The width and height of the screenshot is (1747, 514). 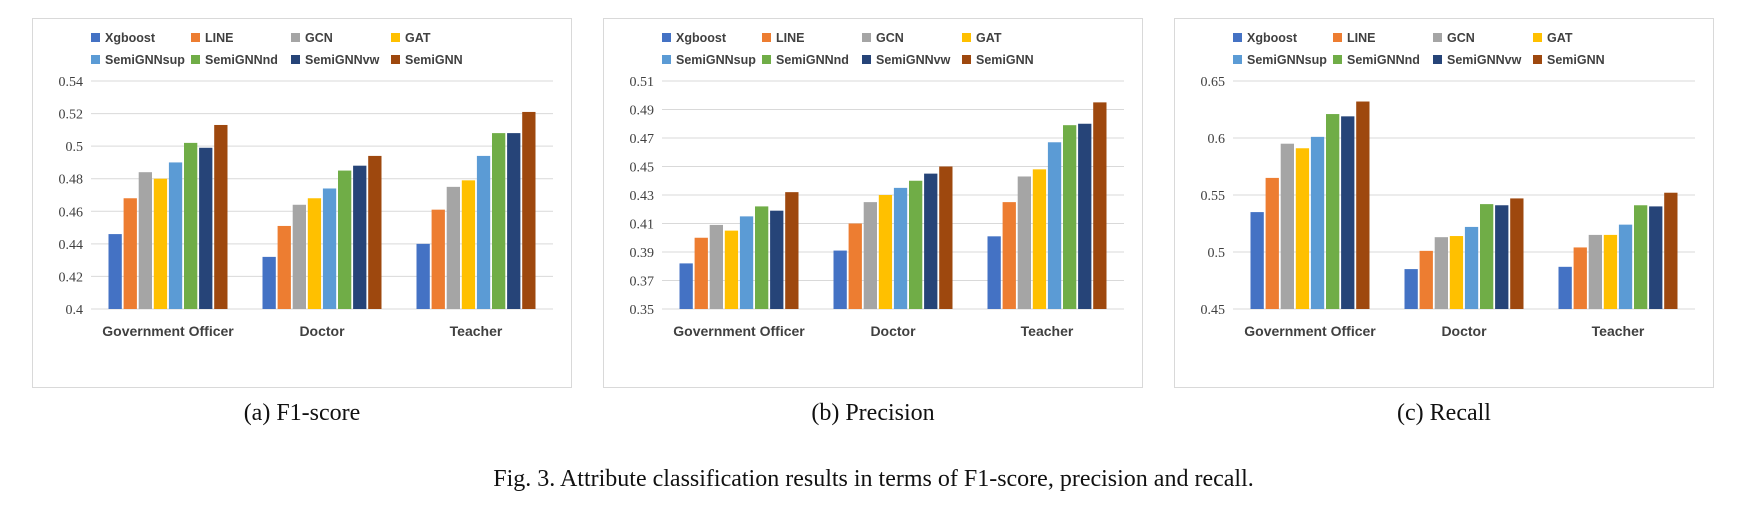 I want to click on y-tick-label: 0.49, so click(x=642, y=111).